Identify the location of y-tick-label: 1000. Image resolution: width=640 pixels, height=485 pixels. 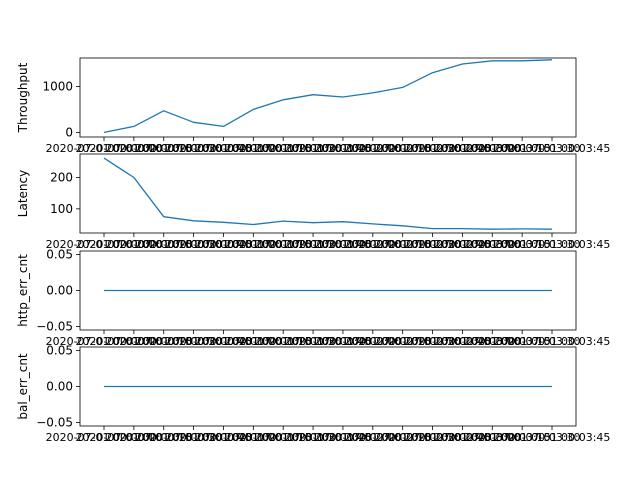
(57, 86).